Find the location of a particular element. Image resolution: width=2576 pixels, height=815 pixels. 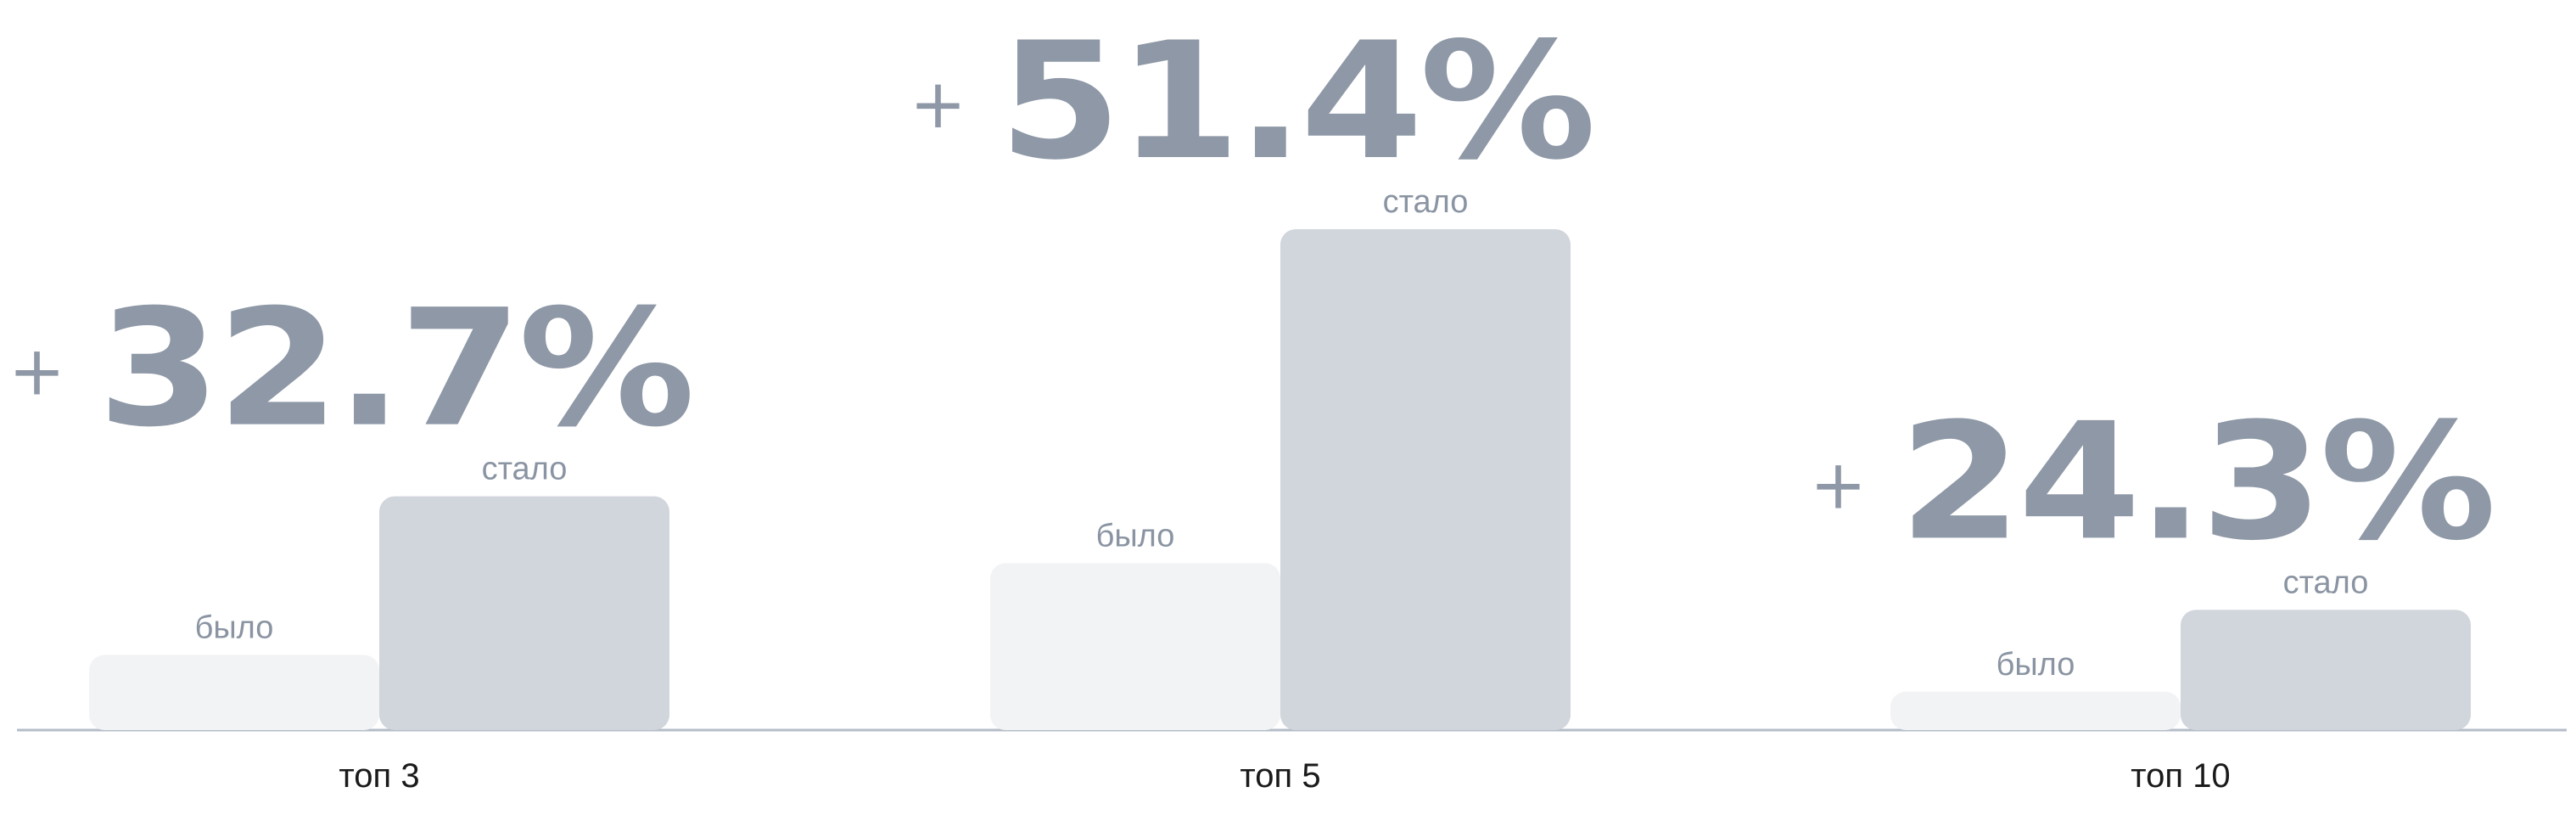

increase-value-1: 32.7% is located at coordinates (395, 369).